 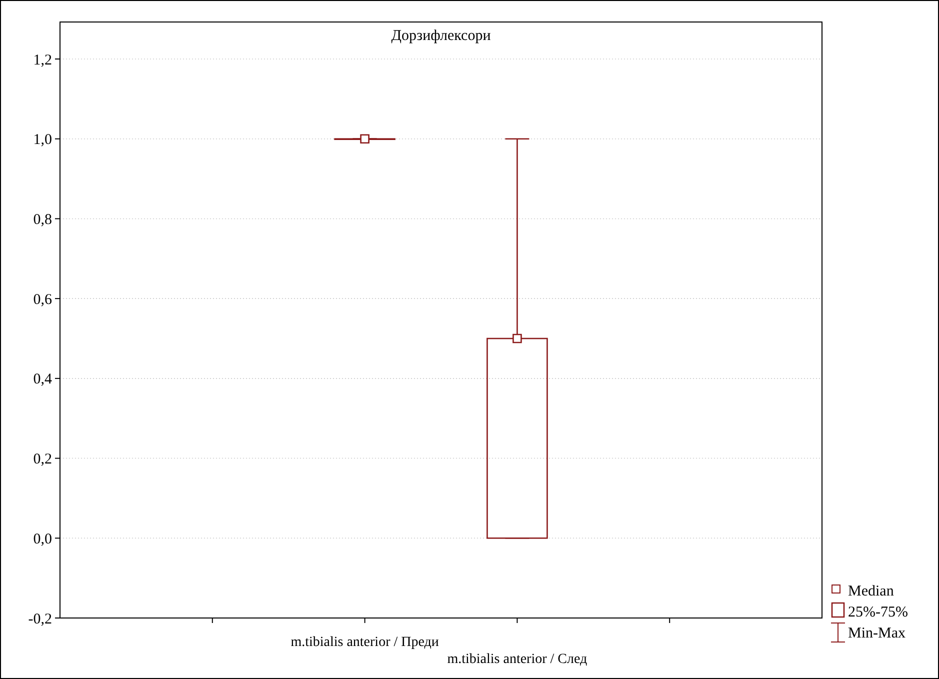 What do you see at coordinates (42, 220) in the screenshot?
I see `y-tick-label: 0,8` at bounding box center [42, 220].